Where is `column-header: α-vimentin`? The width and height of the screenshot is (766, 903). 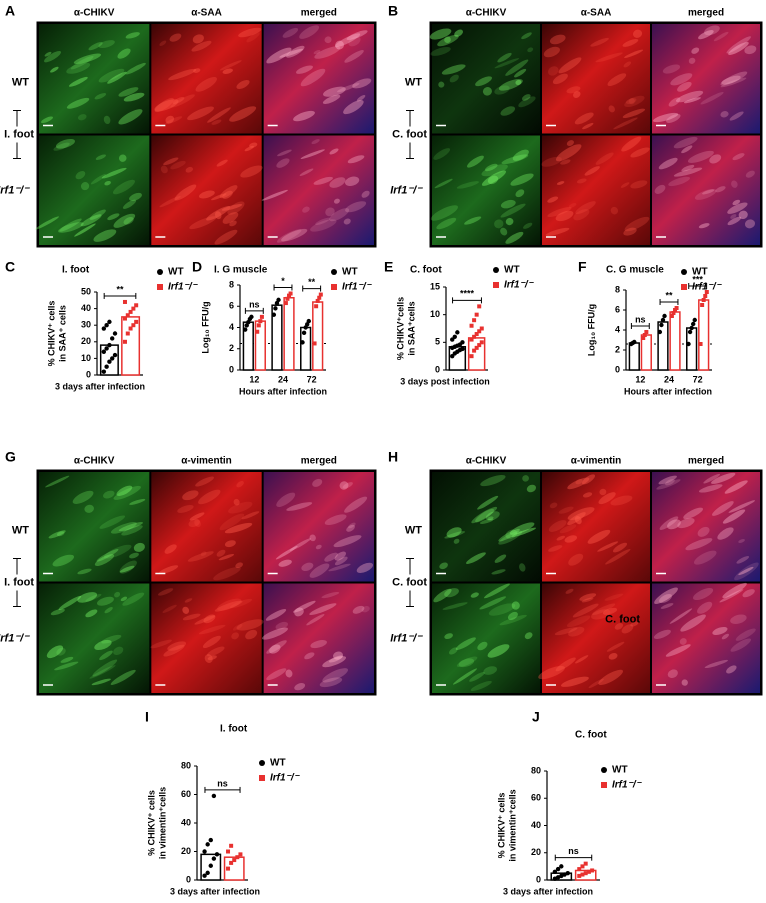 column-header: α-vimentin is located at coordinates (596, 461).